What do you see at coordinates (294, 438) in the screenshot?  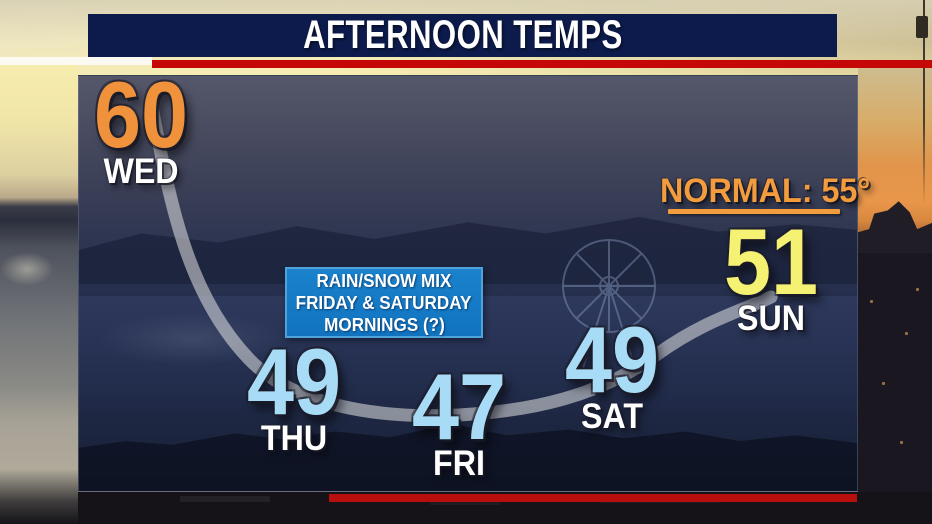 I see `day-label-thu: THU` at bounding box center [294, 438].